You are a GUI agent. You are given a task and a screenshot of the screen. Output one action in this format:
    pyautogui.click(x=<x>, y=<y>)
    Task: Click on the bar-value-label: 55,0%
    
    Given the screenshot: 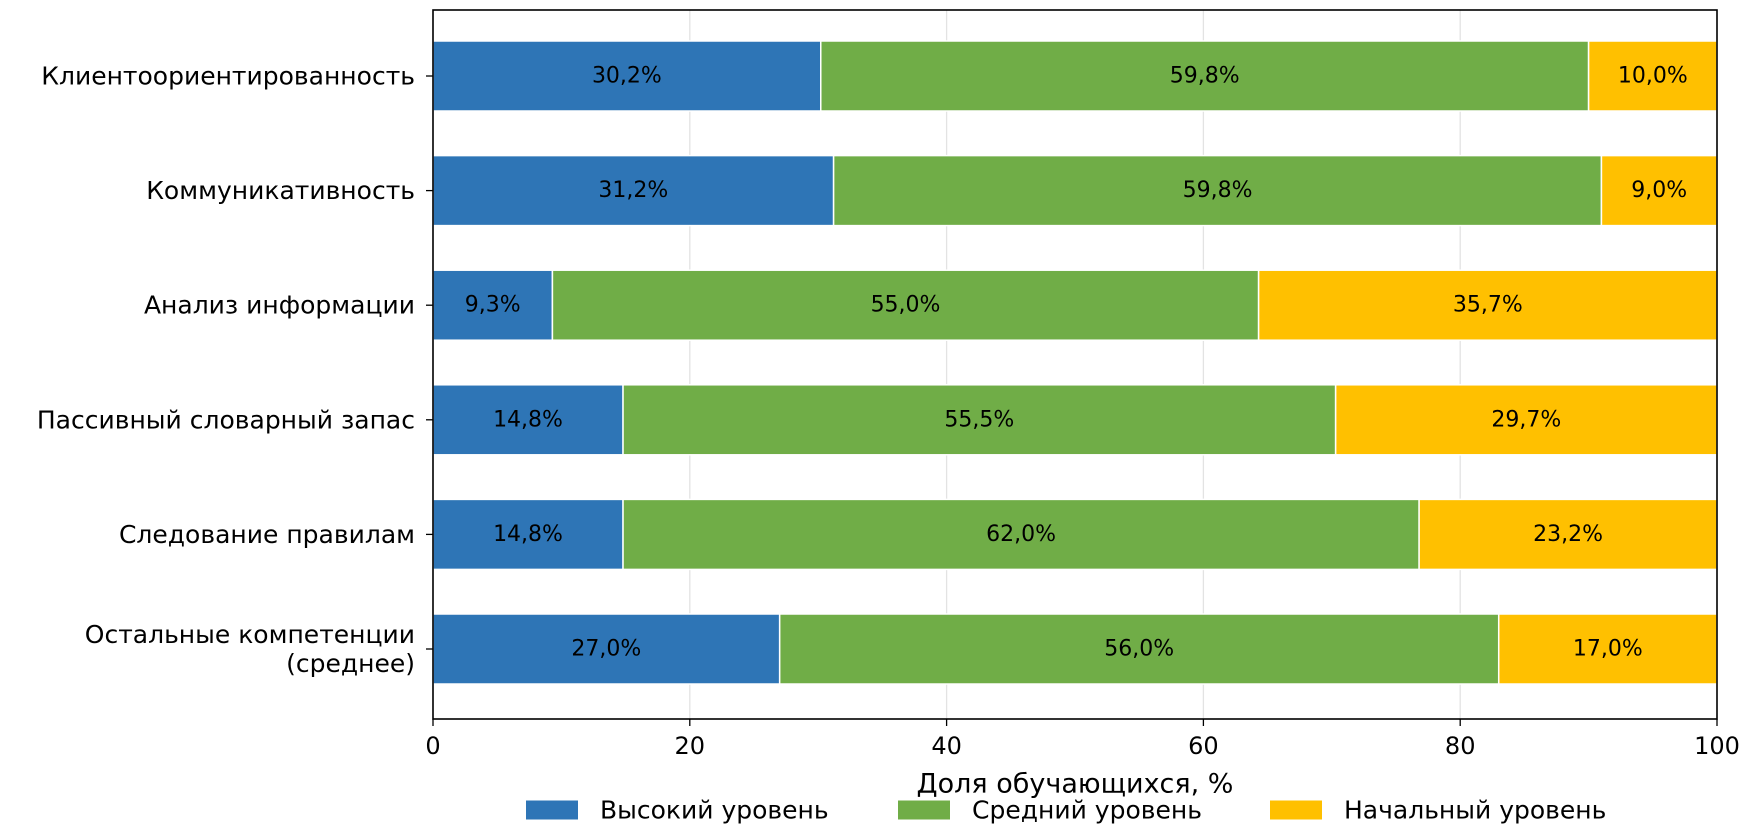 What is the action you would take?
    pyautogui.click(x=906, y=305)
    